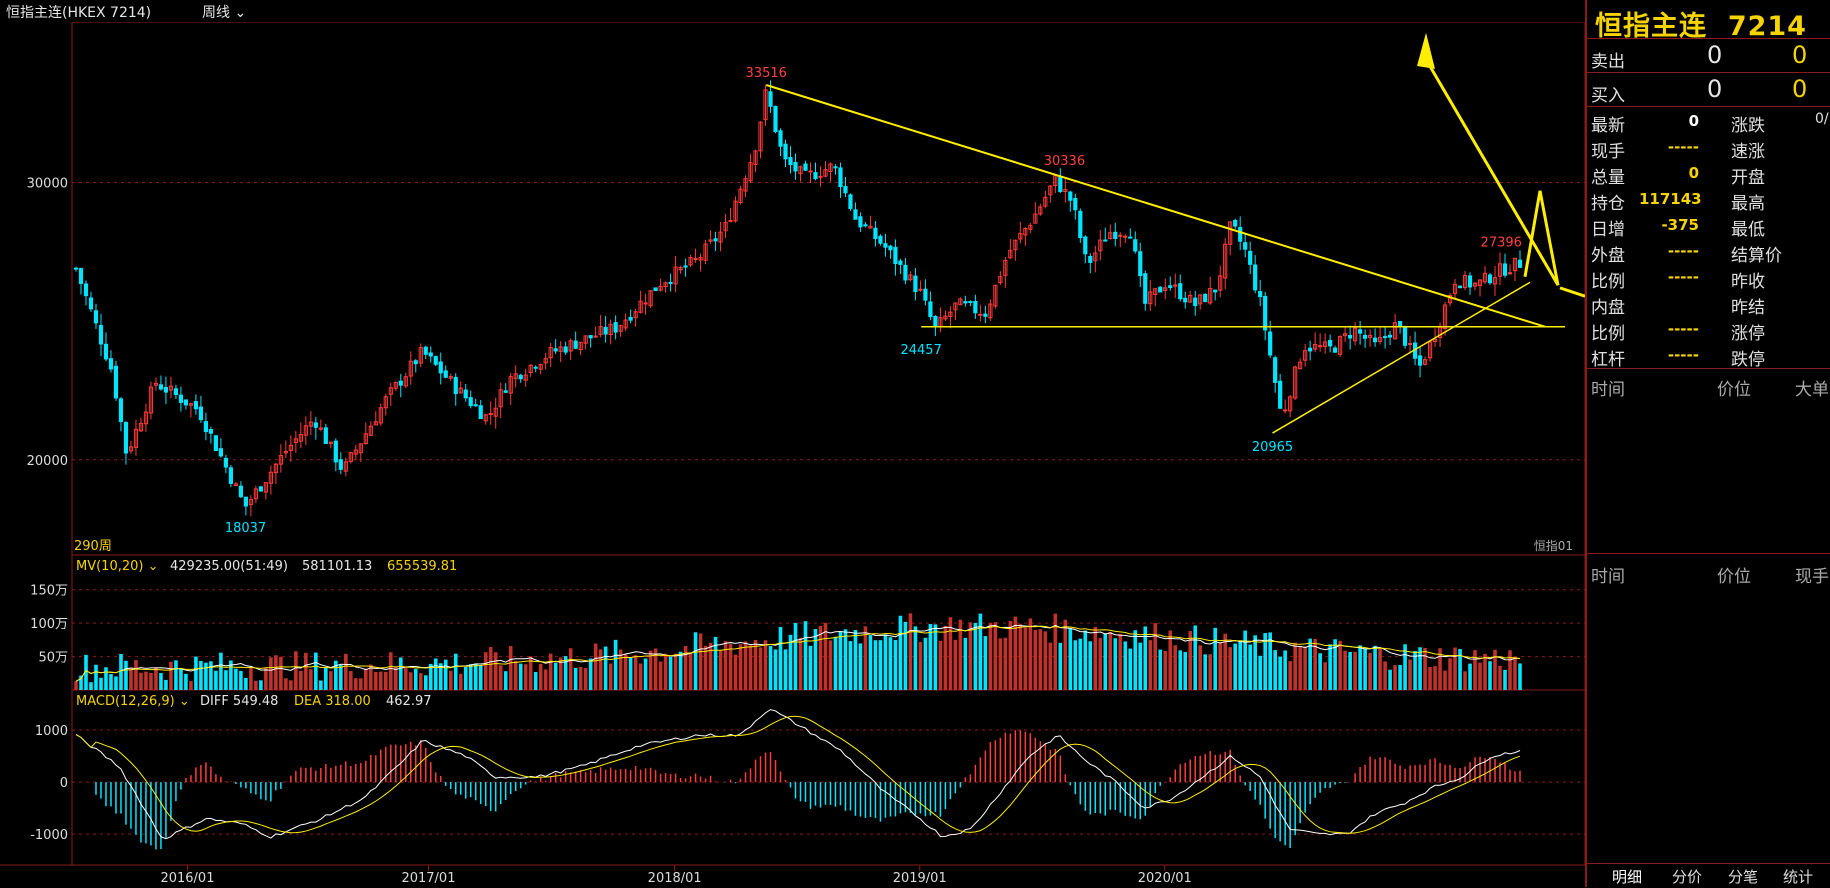 The width and height of the screenshot is (1830, 888). I want to click on quote-value: 0, so click(1693, 173).